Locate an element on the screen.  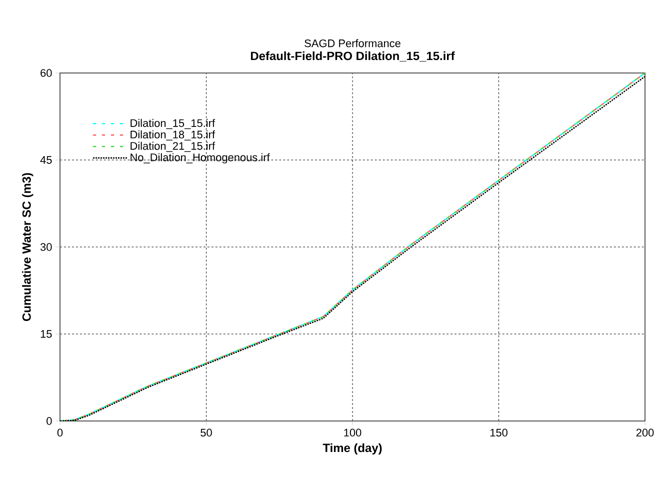
x-tick-label: 50 is located at coordinates (206, 432).